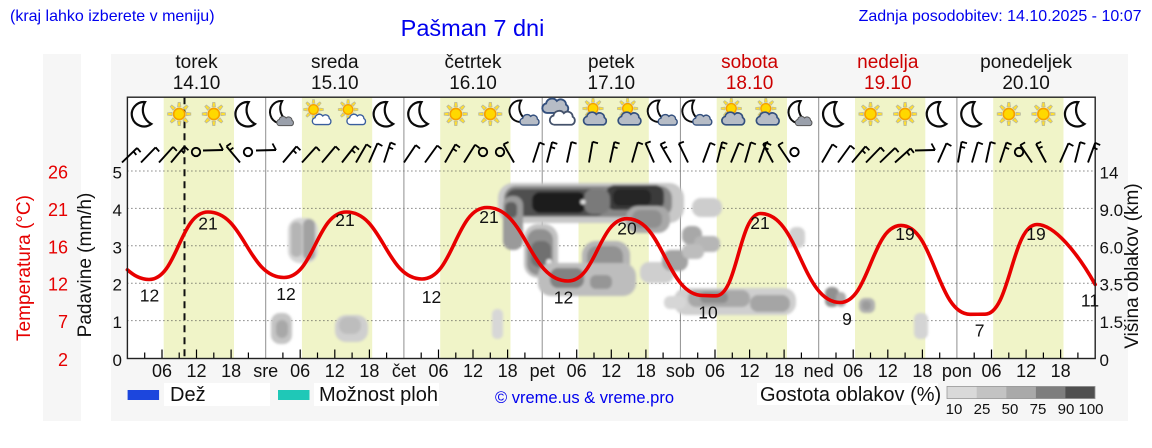  I want to click on svg-text: 9, so click(847, 319).